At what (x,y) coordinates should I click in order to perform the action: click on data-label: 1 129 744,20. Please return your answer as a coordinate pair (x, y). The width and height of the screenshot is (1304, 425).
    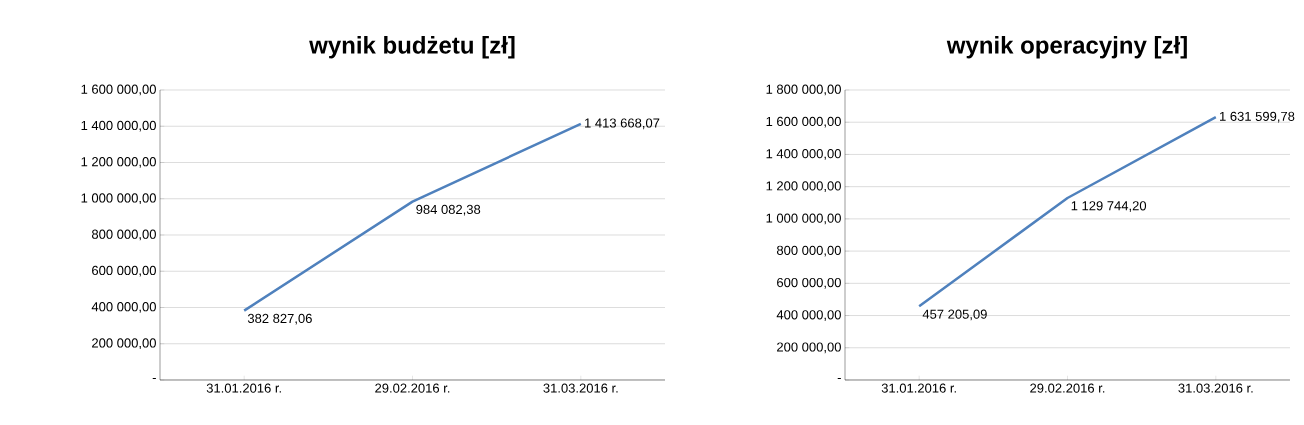
    Looking at the image, I should click on (1109, 206).